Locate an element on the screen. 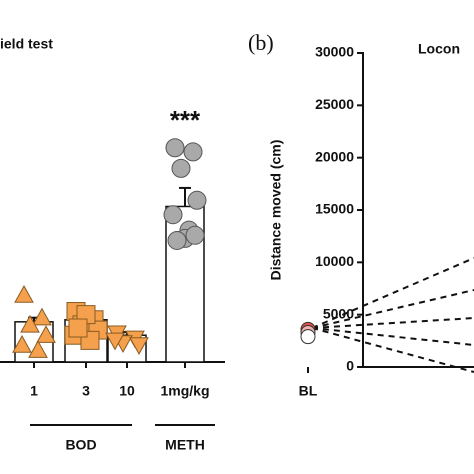  panel-label: (b) is located at coordinates (261, 42).